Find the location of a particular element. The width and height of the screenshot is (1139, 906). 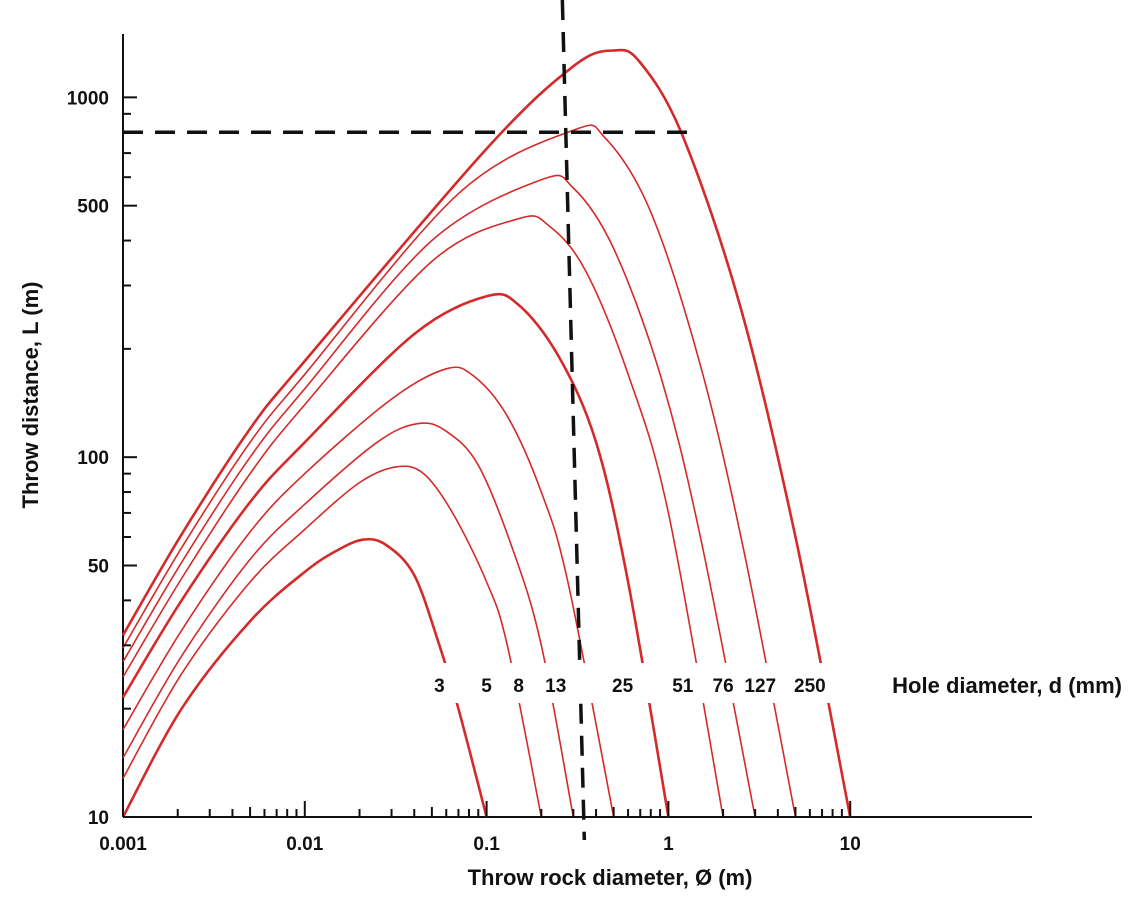

curve-label-5: 5 is located at coordinates (486, 686).